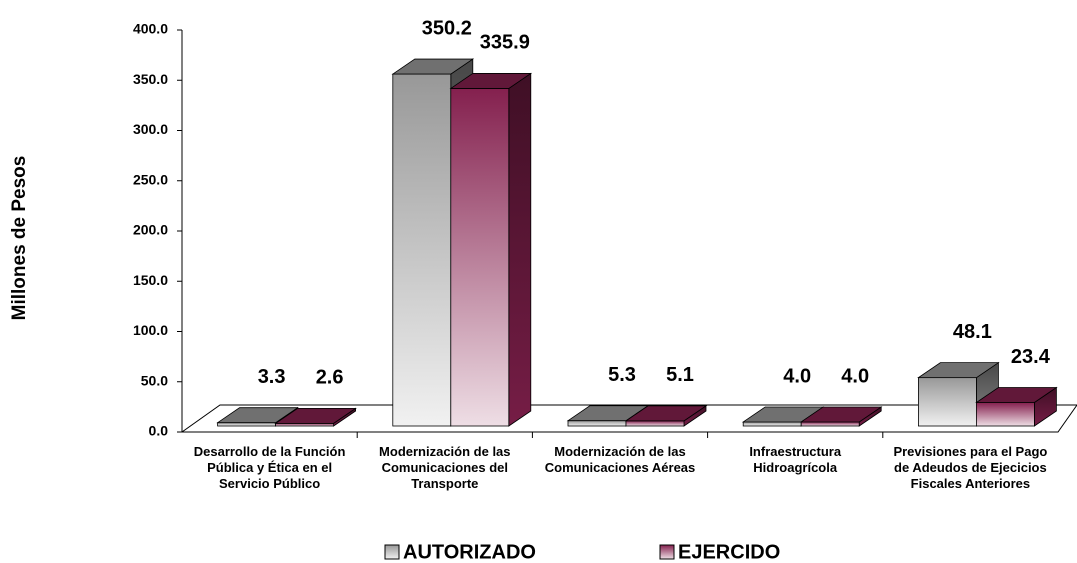  I want to click on legend-label: EJERCIDO, so click(729, 552).